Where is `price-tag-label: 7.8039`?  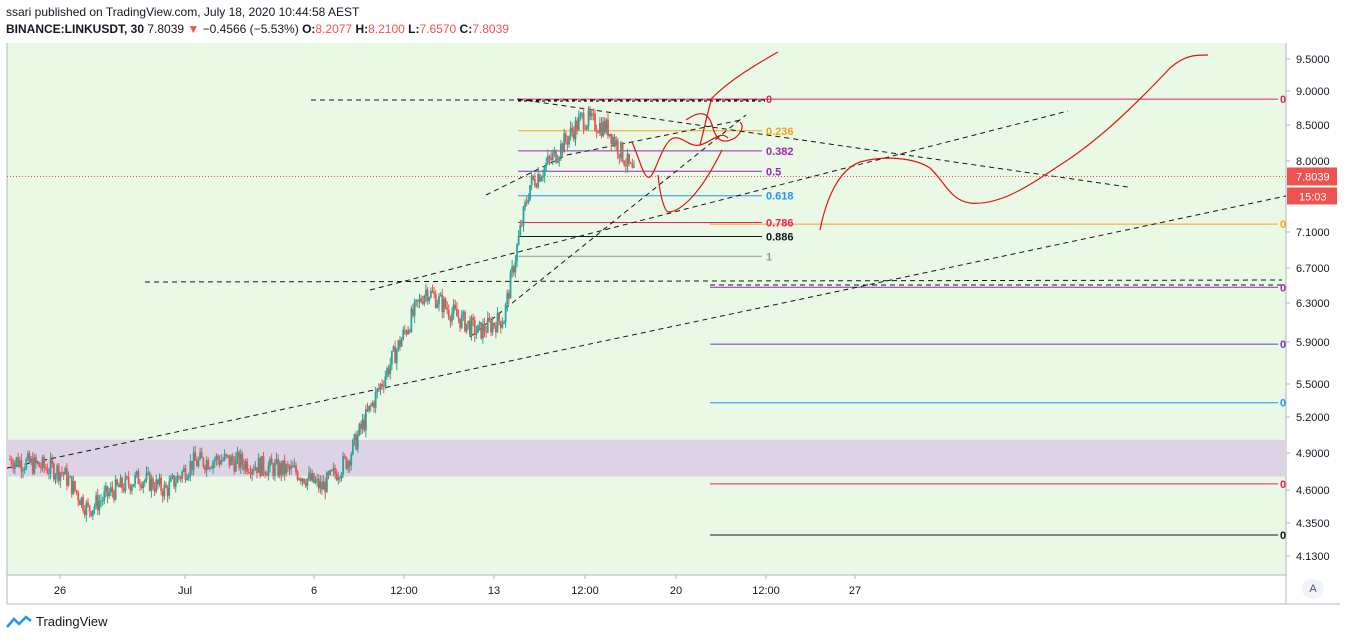
price-tag-label: 7.8039 is located at coordinates (1313, 177).